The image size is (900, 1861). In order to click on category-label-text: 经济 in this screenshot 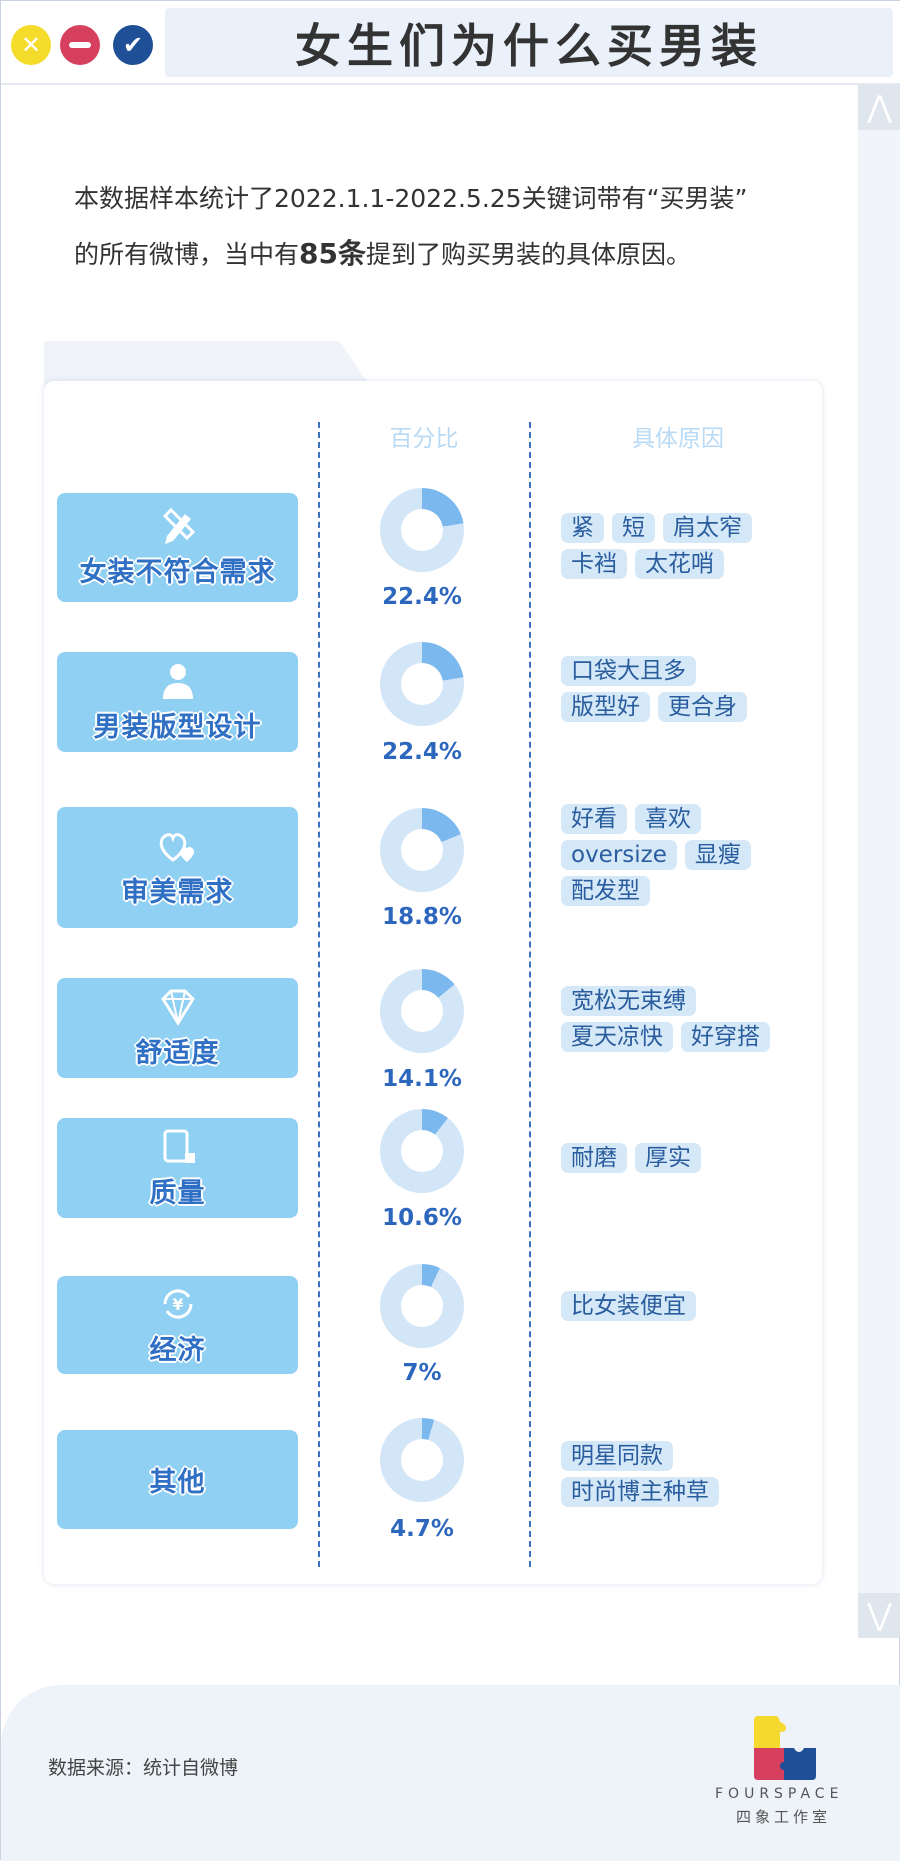, I will do `click(177, 1350)`.